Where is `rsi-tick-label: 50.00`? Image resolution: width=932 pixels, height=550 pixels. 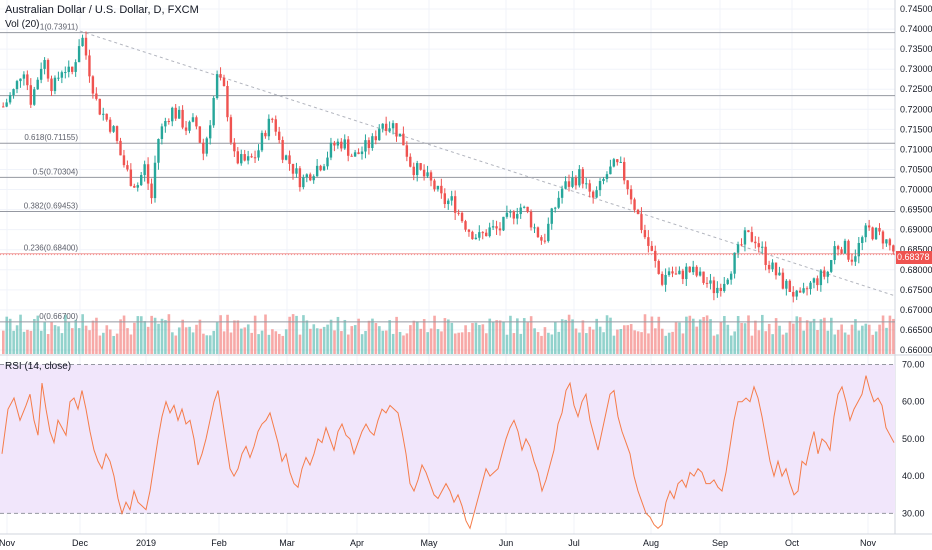
rsi-tick-label: 50.00 is located at coordinates (913, 439).